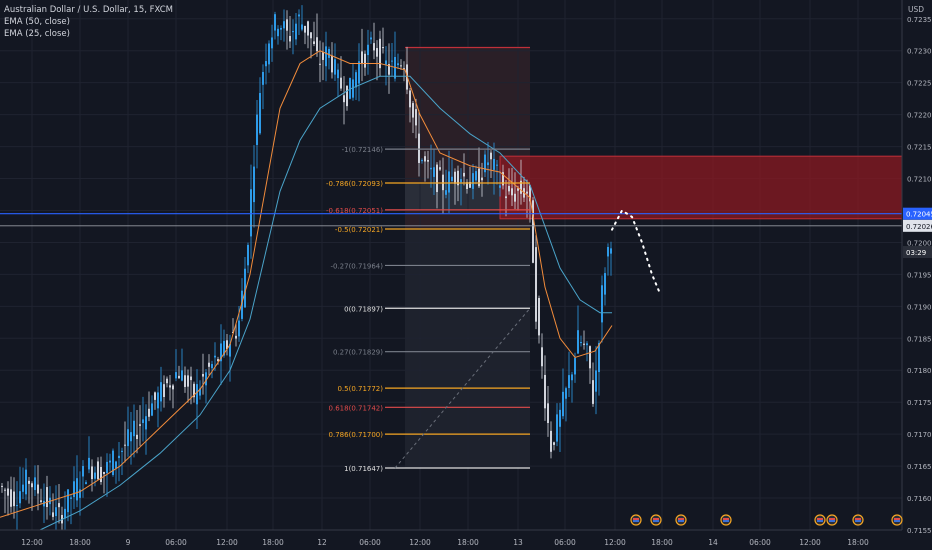 The width and height of the screenshot is (932, 550). What do you see at coordinates (128, 542) in the screenshot?
I see `time-tick-label: 9` at bounding box center [128, 542].